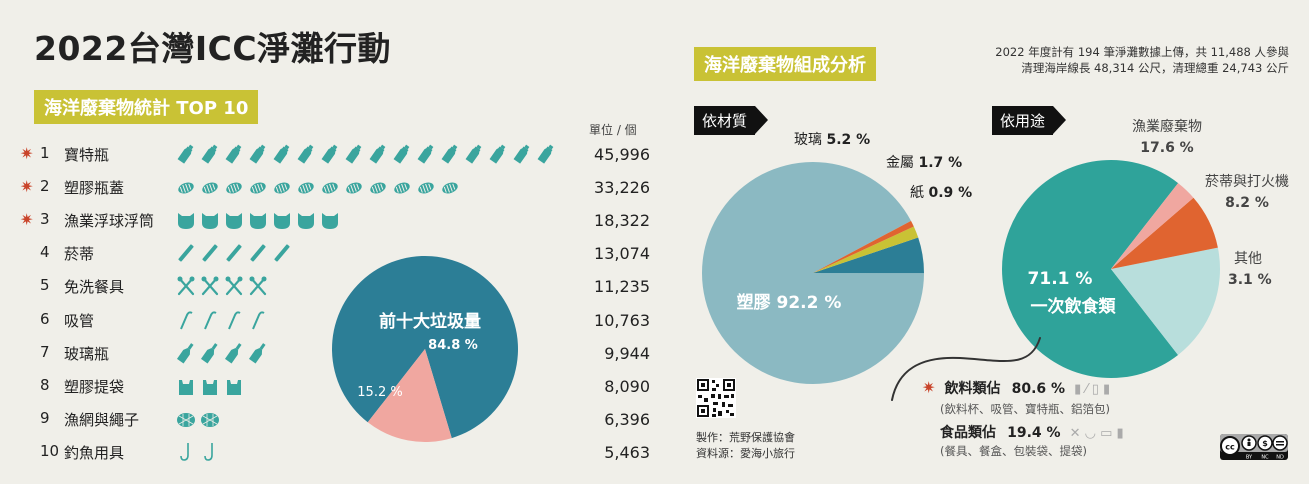 The image size is (1309, 484). What do you see at coordinates (627, 419) in the screenshot?
I see `item-value: 6,396` at bounding box center [627, 419].